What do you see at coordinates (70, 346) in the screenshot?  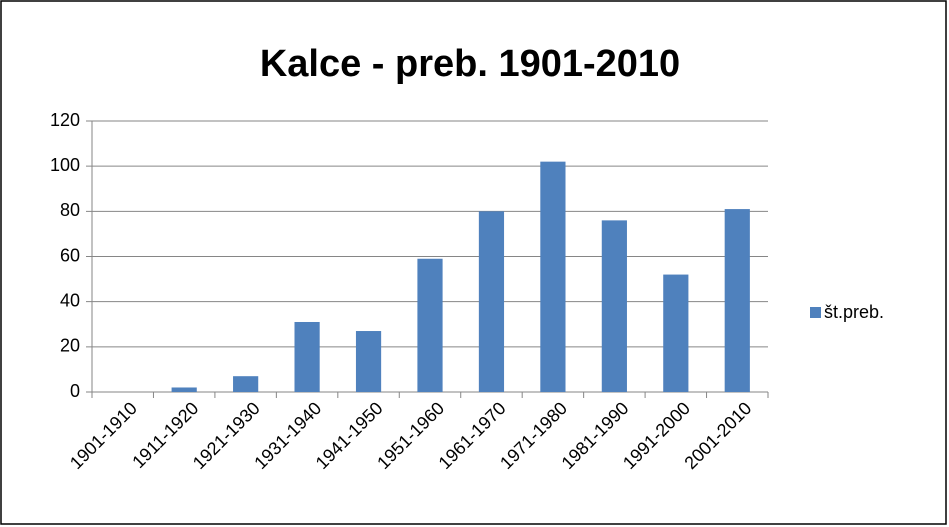 I see `y-tick-label: 20` at bounding box center [70, 346].